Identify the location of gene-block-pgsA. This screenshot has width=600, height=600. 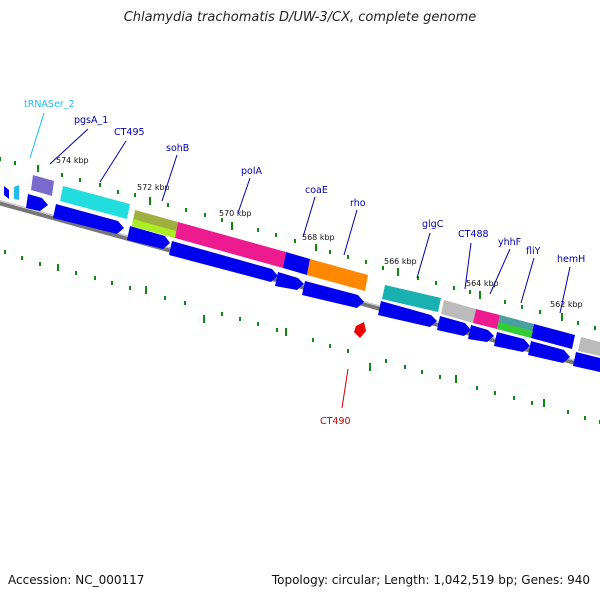
(42, 185).